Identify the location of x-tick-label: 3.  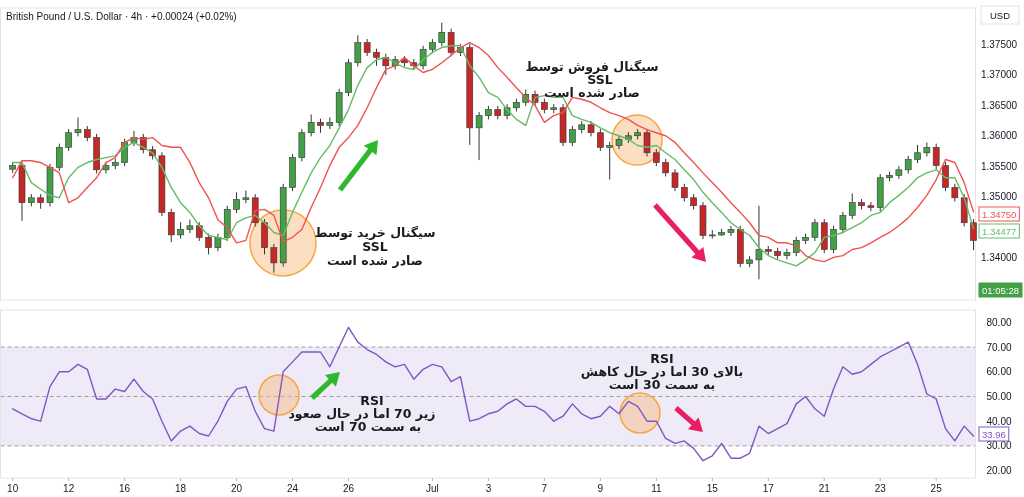
(488, 488).